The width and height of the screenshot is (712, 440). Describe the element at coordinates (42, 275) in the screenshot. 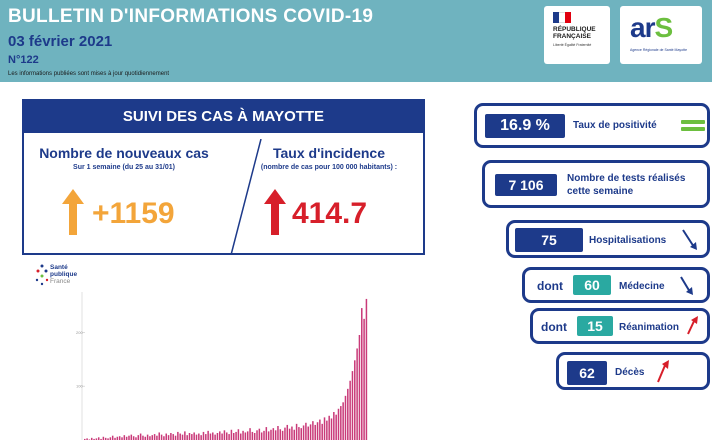

I see `sante-publique-dots-icon` at that location.